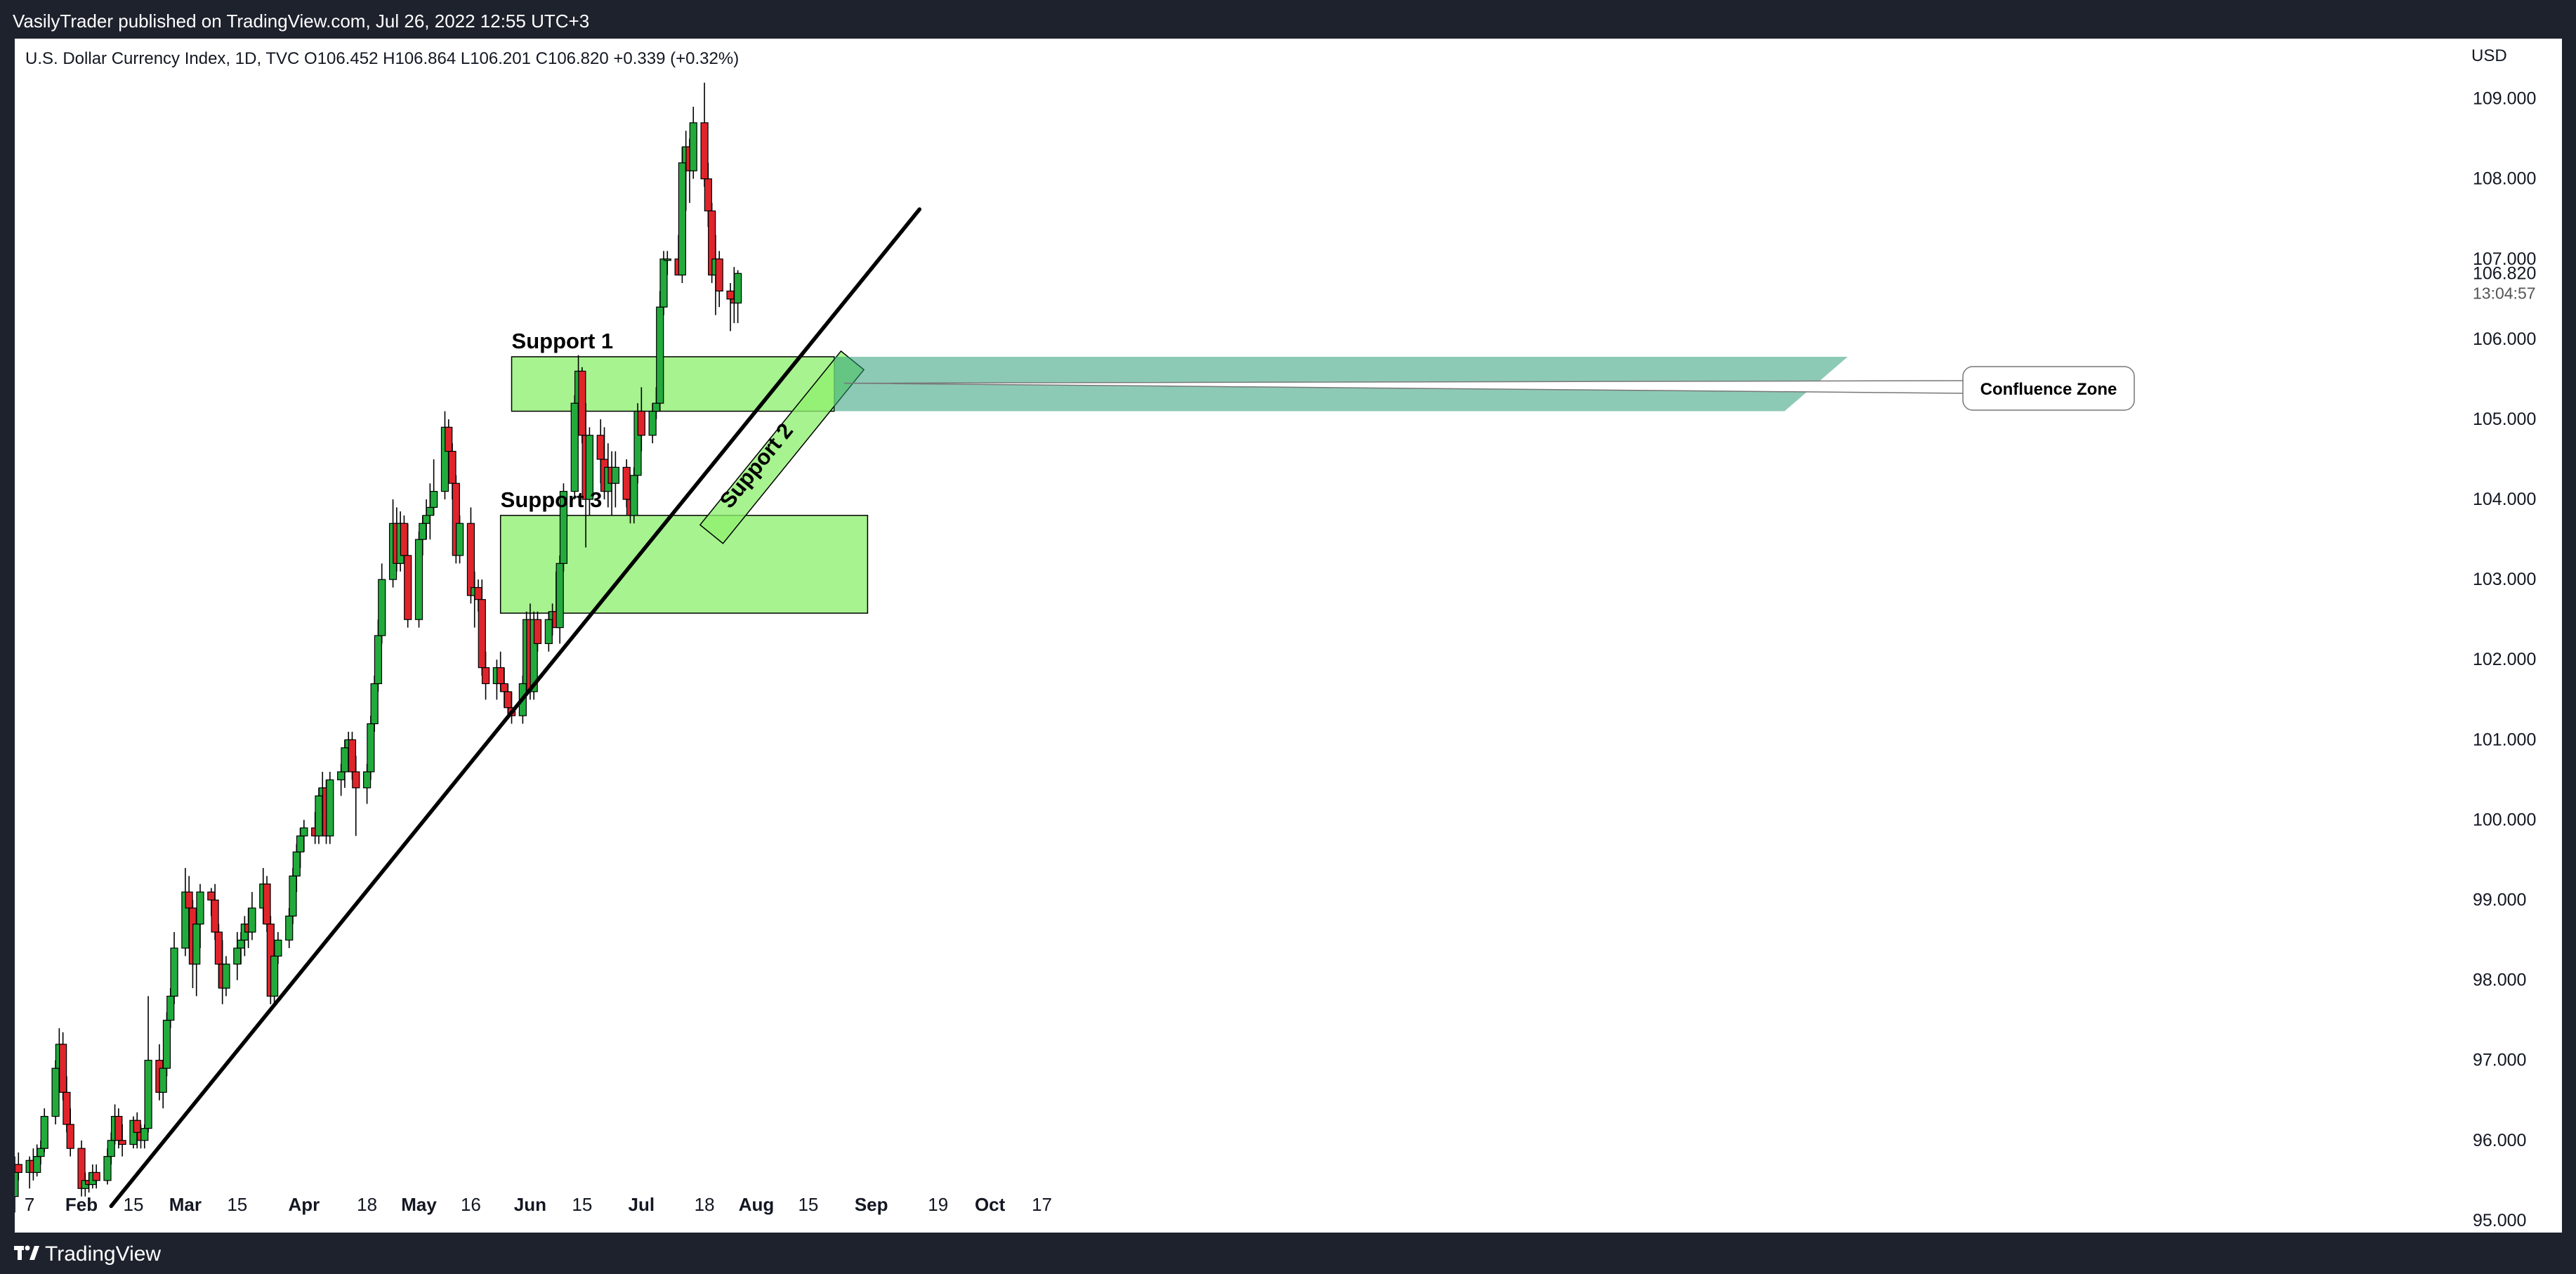  I want to click on confluence-label: Confluence Zone, so click(2048, 389).